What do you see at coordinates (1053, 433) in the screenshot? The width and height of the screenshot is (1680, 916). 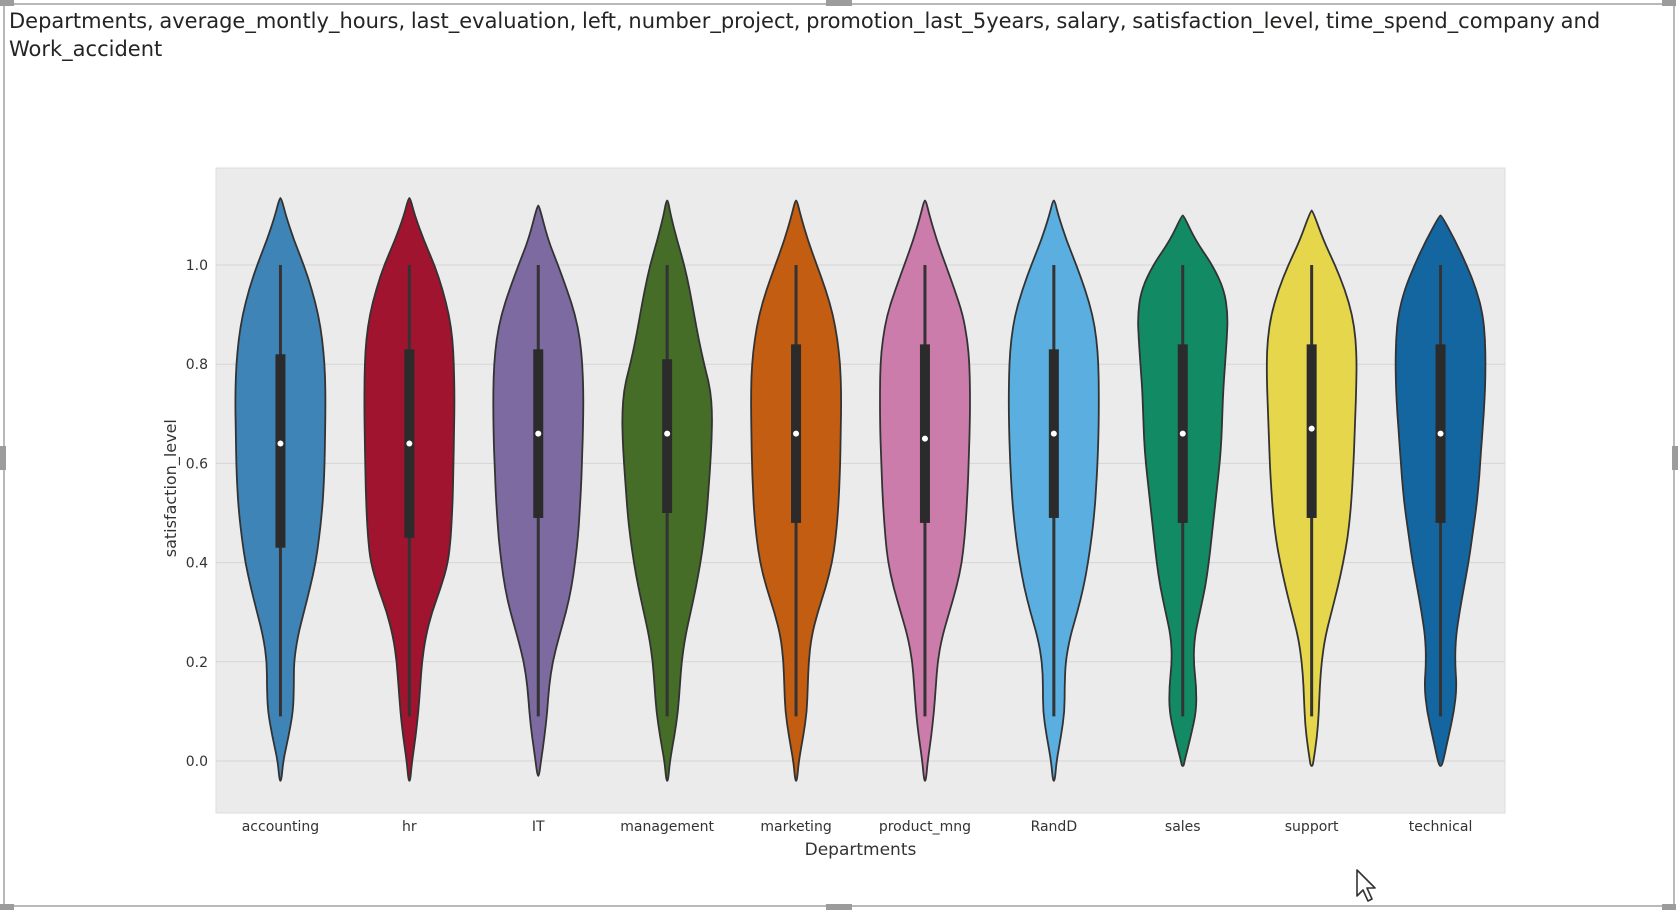 I see `median-point-RandD` at bounding box center [1053, 433].